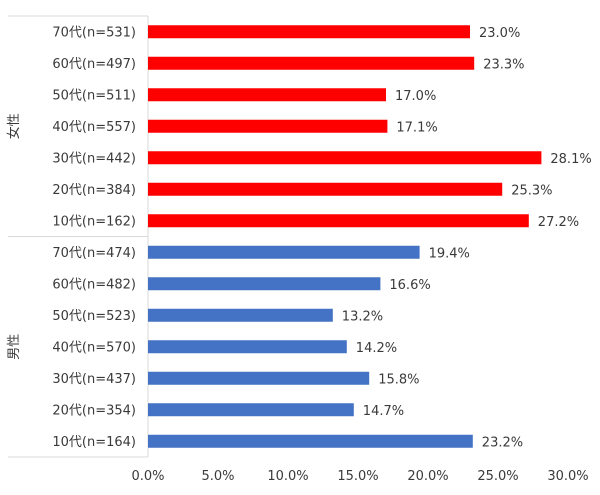 The height and width of the screenshot is (495, 600). Describe the element at coordinates (449, 253) in the screenshot. I see `value-label: 19.4%` at that location.